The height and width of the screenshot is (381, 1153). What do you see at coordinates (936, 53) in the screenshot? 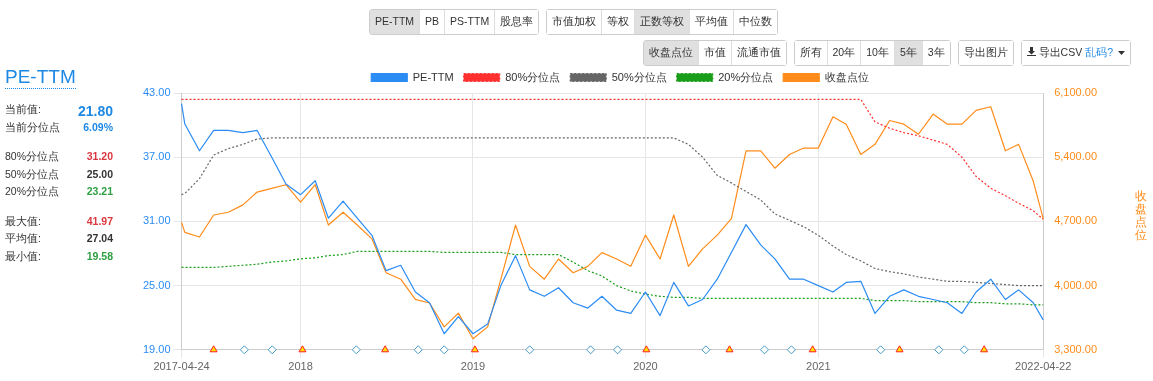
I see `text: 3年` at bounding box center [936, 53].